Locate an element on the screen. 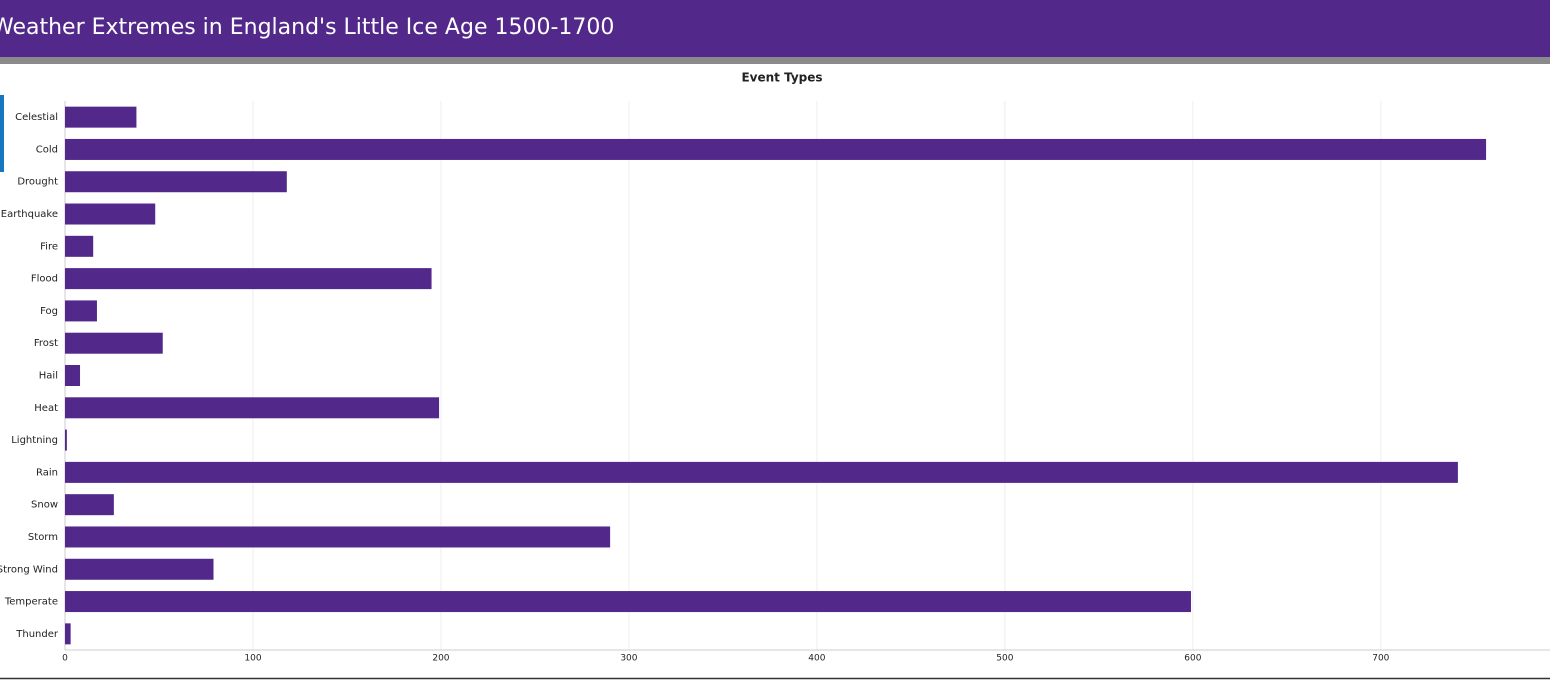 Image resolution: width=1550 pixels, height=689 pixels. x-tick-label: 500 is located at coordinates (1004, 659).